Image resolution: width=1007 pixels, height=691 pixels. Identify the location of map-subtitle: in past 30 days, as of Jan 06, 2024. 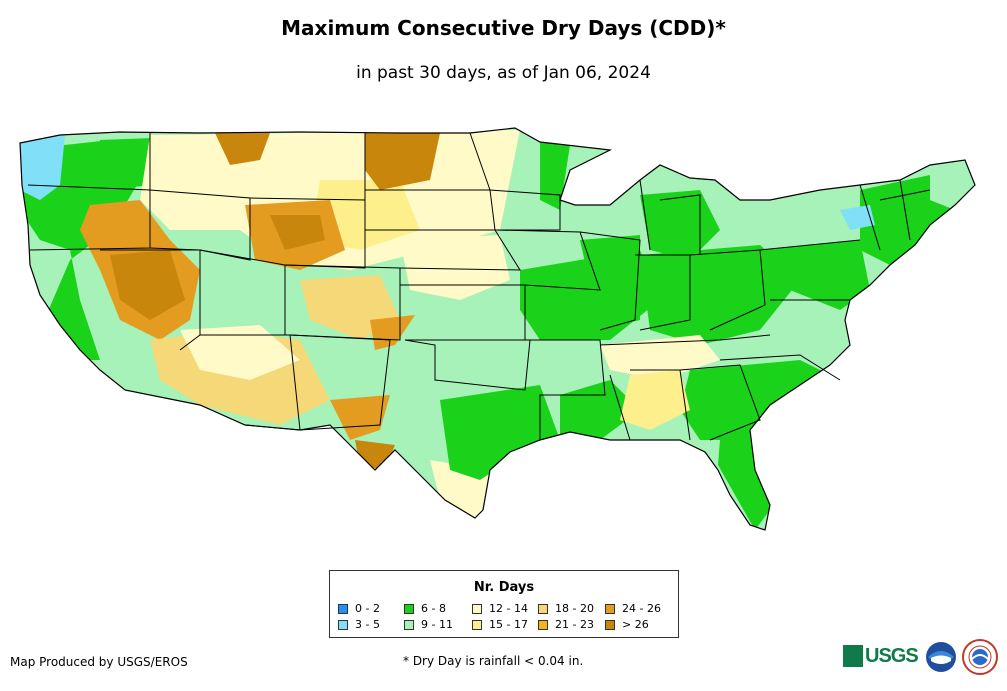
(503, 73).